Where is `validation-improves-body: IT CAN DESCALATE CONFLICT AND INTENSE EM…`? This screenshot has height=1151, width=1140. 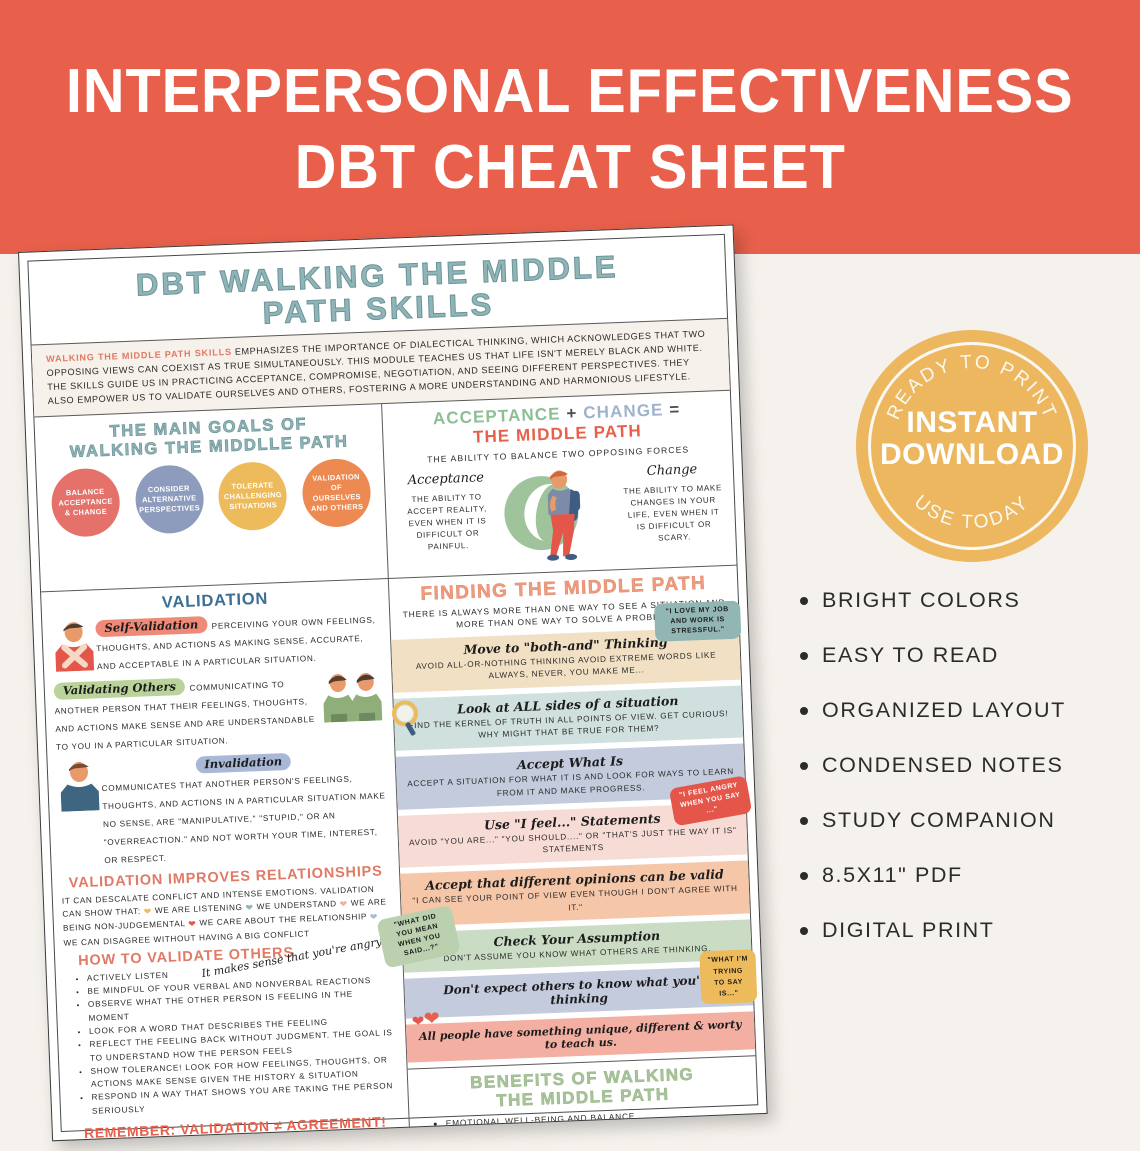 validation-improves-body: IT CAN DESCALATE CONFLICT AND INTENSE EM… is located at coordinates (227, 916).